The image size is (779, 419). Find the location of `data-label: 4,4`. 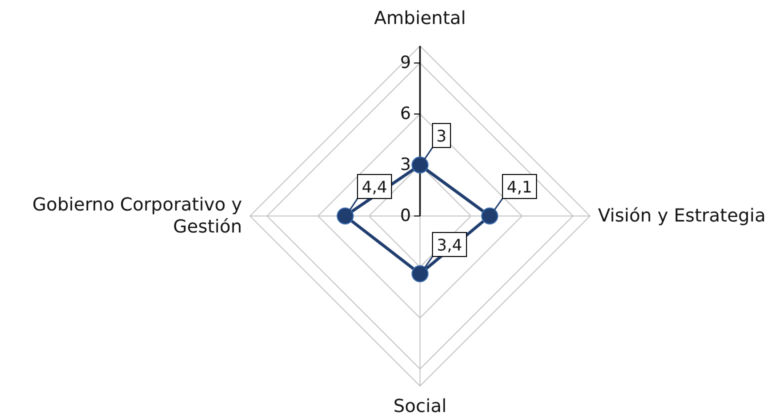

data-label: 4,4 is located at coordinates (375, 186).